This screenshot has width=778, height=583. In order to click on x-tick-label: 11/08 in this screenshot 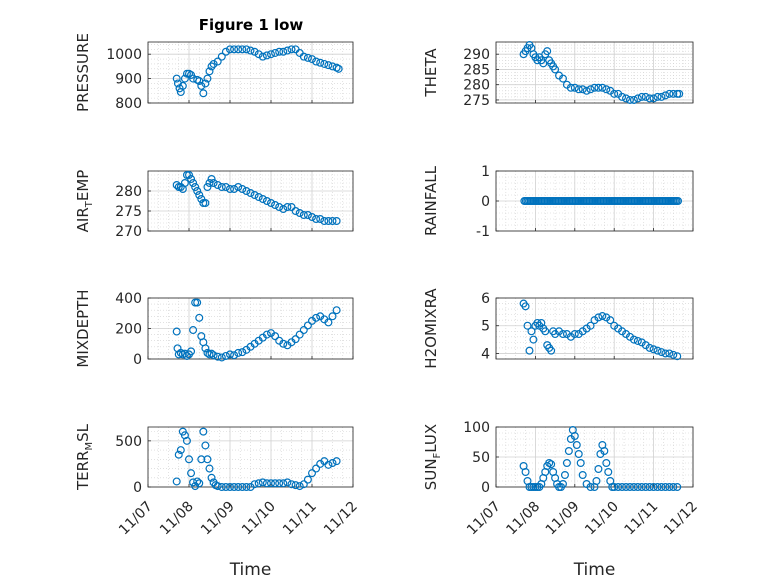, I will do `click(523, 519)`.